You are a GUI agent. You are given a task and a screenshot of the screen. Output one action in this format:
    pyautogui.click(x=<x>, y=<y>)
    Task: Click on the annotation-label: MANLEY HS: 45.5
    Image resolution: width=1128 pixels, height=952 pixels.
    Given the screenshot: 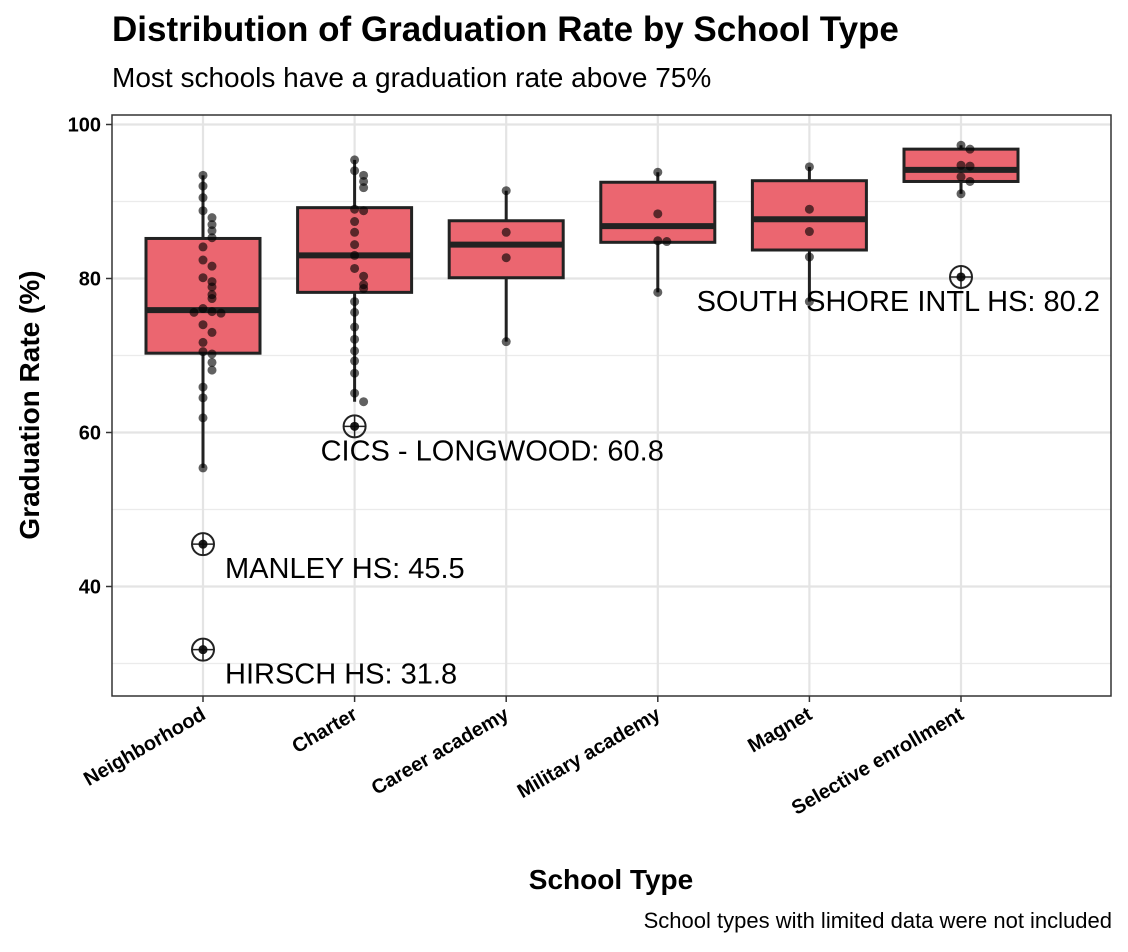 What is the action you would take?
    pyautogui.click(x=345, y=569)
    